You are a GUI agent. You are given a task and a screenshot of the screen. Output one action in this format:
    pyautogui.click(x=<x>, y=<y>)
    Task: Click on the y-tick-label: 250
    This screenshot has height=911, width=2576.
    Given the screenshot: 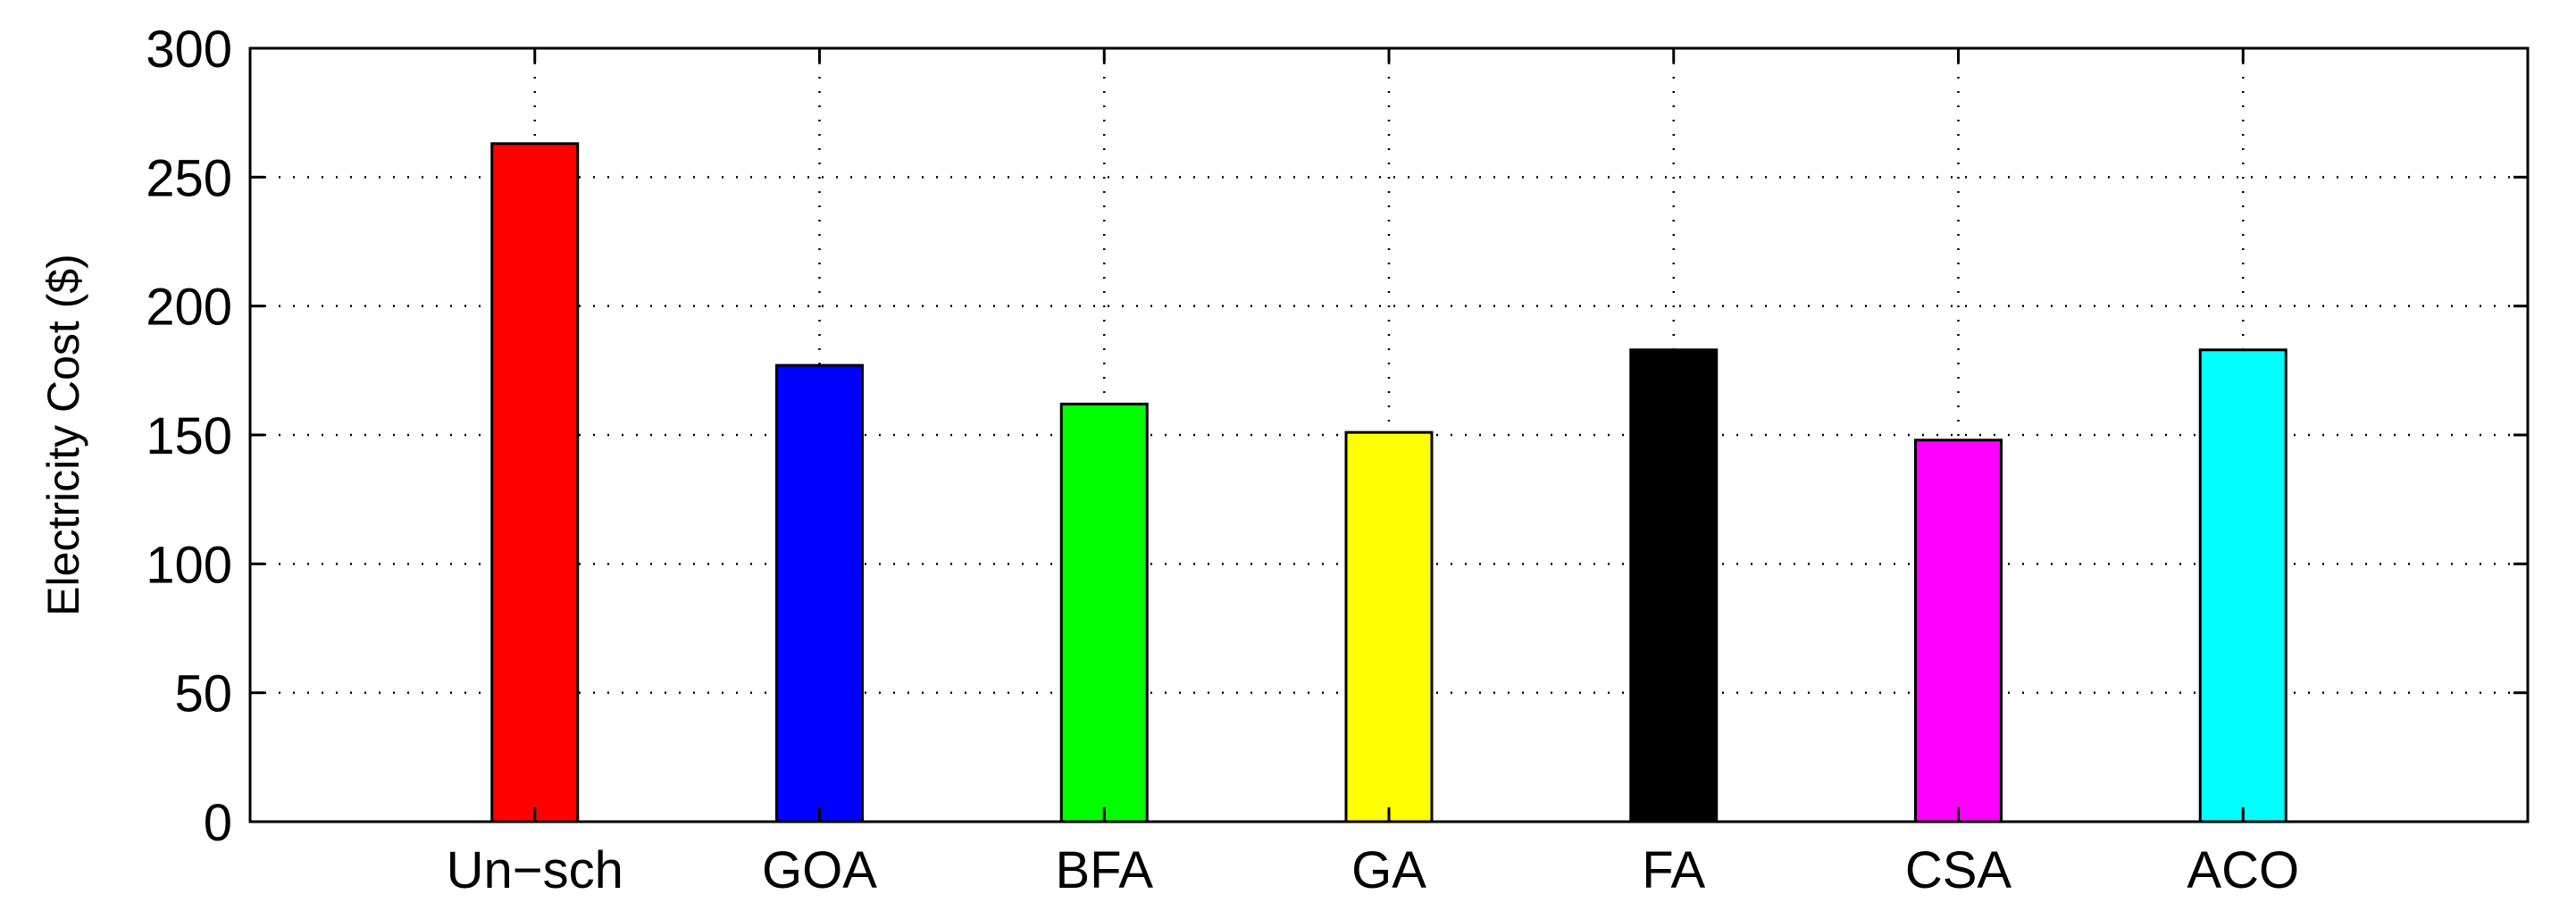 What is the action you would take?
    pyautogui.click(x=189, y=178)
    